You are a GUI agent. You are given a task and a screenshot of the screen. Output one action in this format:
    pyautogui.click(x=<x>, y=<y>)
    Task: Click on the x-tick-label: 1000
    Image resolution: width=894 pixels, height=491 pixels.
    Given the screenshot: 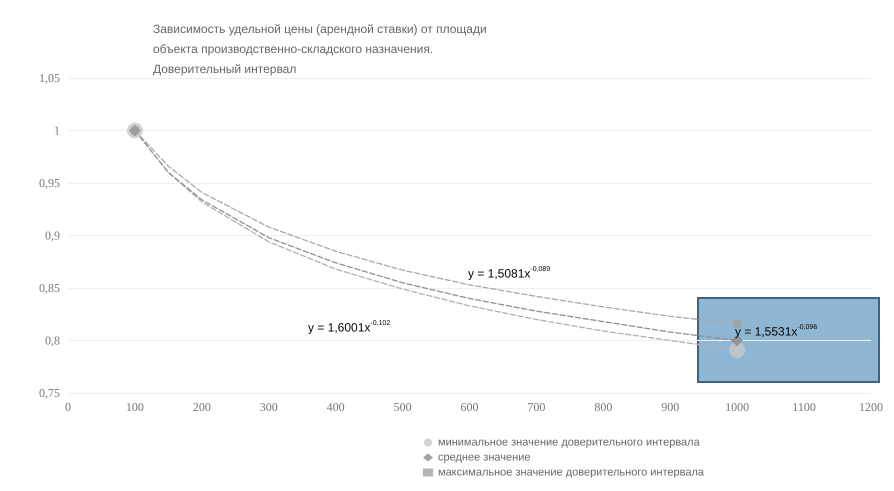 What is the action you would take?
    pyautogui.click(x=737, y=407)
    